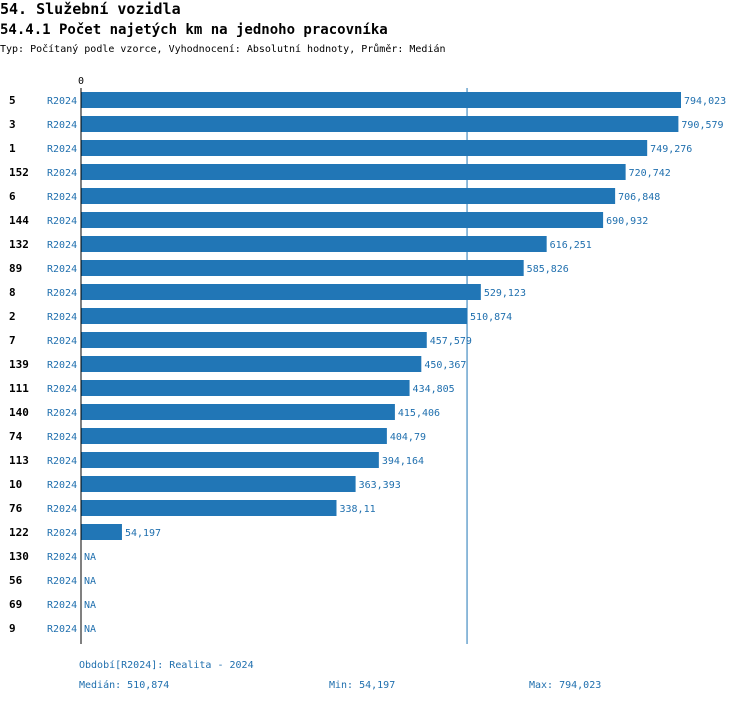 Image resolution: width=750 pixels, height=704 pixels. Describe the element at coordinates (357, 509) in the screenshot. I see `value-label: 338,11` at that location.